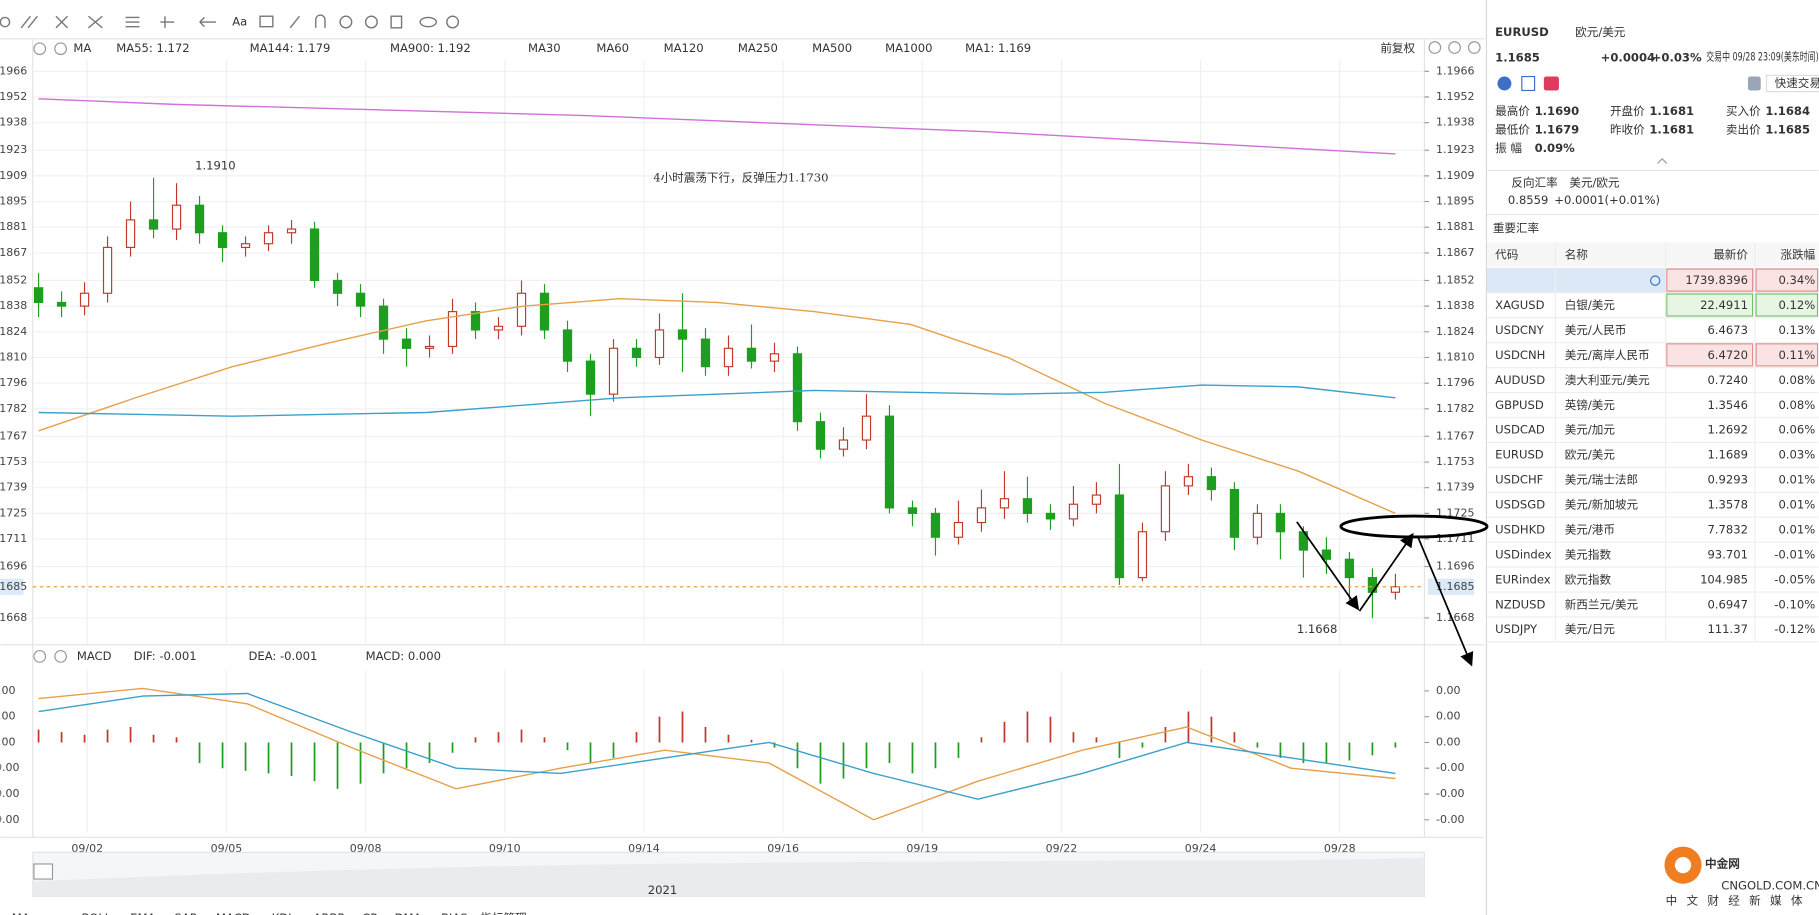  Describe the element at coordinates (1628, 57) in the screenshot. I see `change: +0.0004` at that location.